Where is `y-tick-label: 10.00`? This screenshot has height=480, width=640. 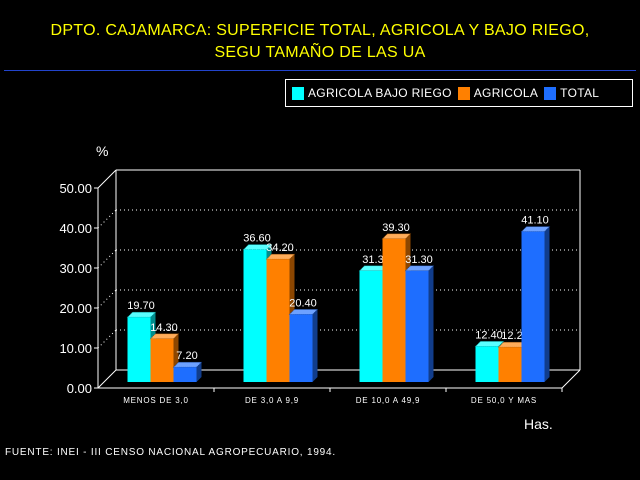
y-tick-label: 10.00 is located at coordinates (75, 348).